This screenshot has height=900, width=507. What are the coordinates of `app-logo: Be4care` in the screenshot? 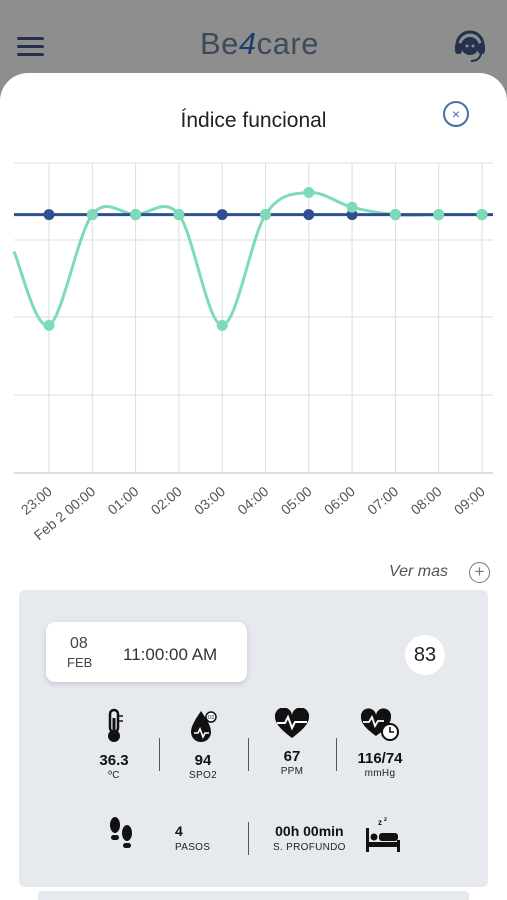 It's located at (259, 43).